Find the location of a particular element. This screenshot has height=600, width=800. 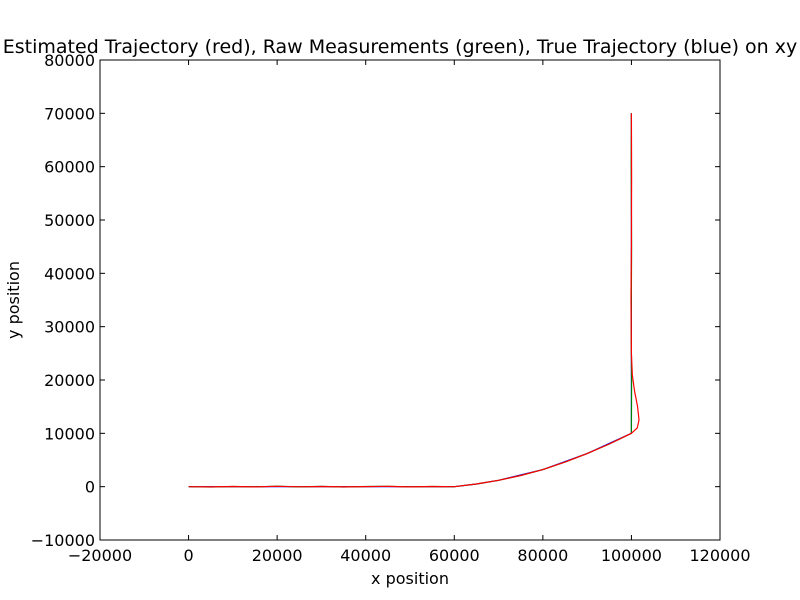

y-tick-label: 20000 is located at coordinates (69, 380).